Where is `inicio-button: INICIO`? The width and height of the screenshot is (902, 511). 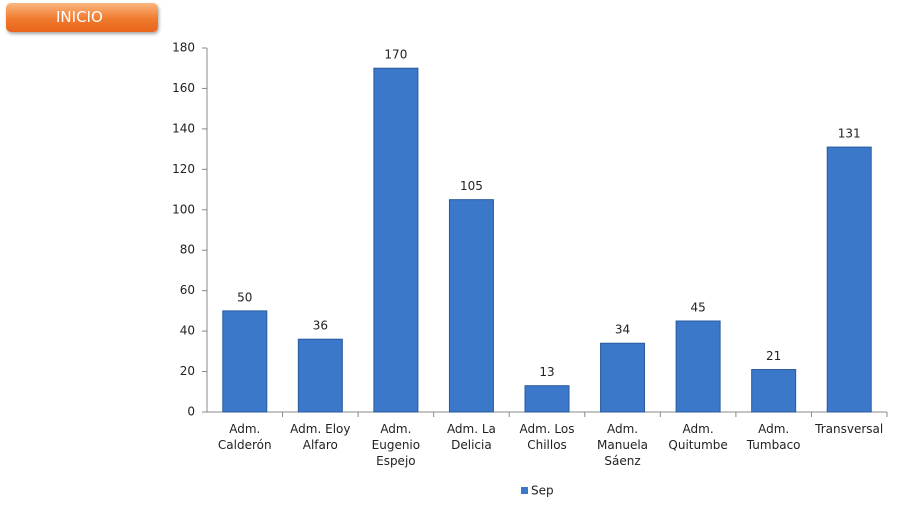
inicio-button: INICIO is located at coordinates (82, 17).